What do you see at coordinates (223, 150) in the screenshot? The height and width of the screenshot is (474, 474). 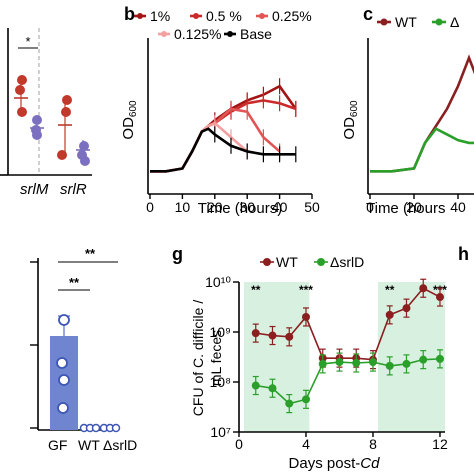 I see `panel-b-line-Base` at bounding box center [223, 150].